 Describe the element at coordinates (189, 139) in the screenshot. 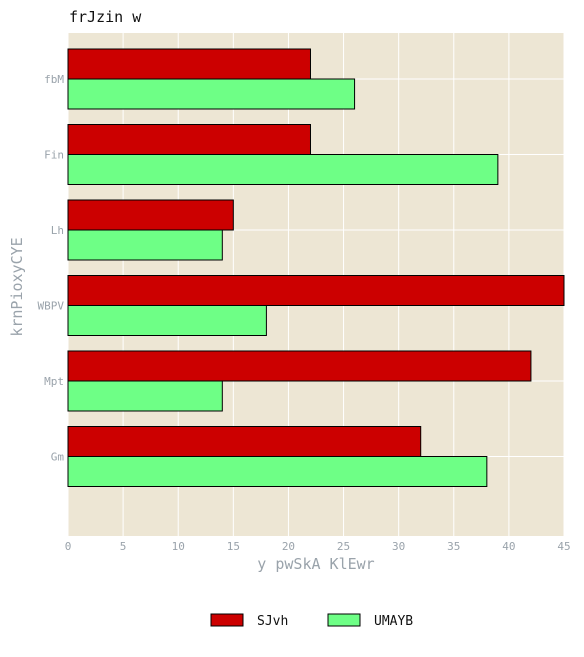

I see `bar-SJvh-Fin` at that location.